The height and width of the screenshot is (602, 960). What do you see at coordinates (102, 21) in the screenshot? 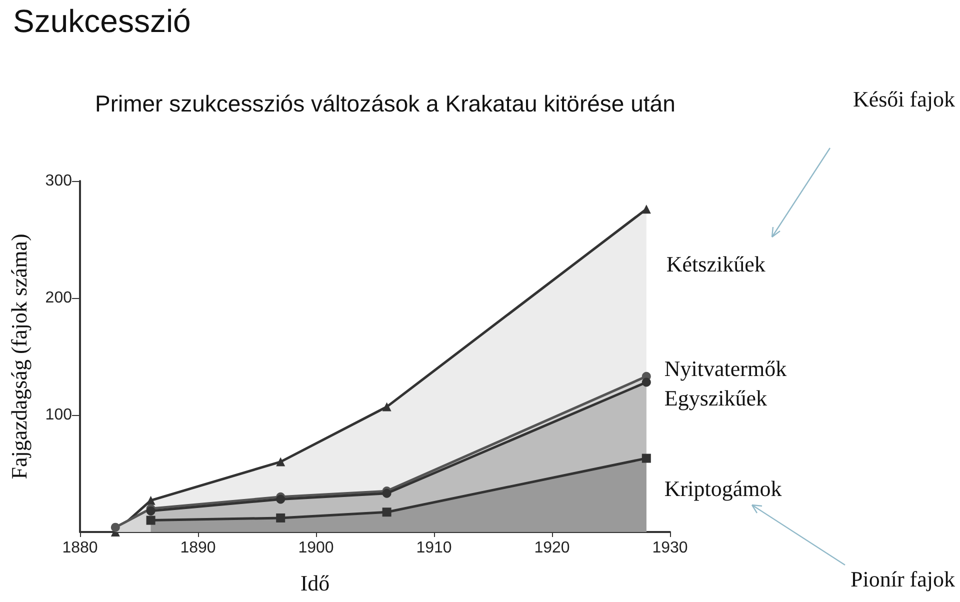
I see `chart-title: Szukcesszió` at bounding box center [102, 21].